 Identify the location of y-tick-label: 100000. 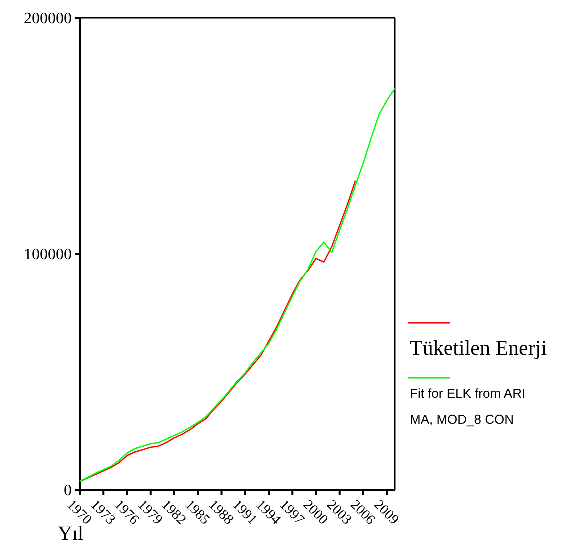
(48, 255).